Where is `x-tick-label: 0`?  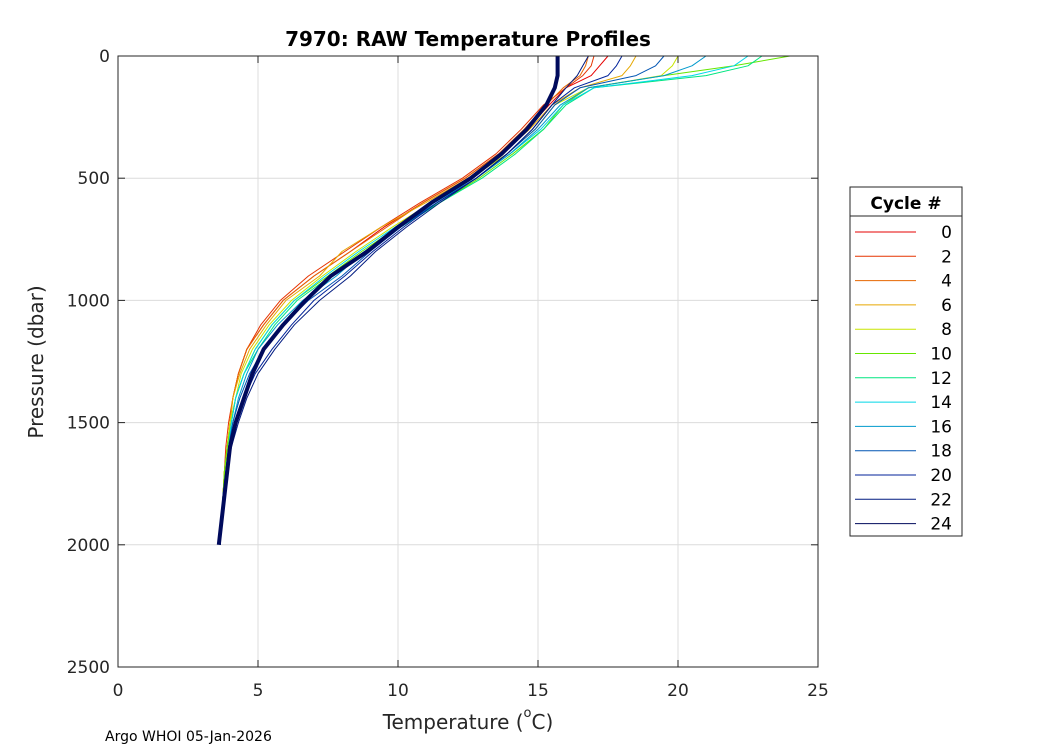
x-tick-label: 0 is located at coordinates (118, 691).